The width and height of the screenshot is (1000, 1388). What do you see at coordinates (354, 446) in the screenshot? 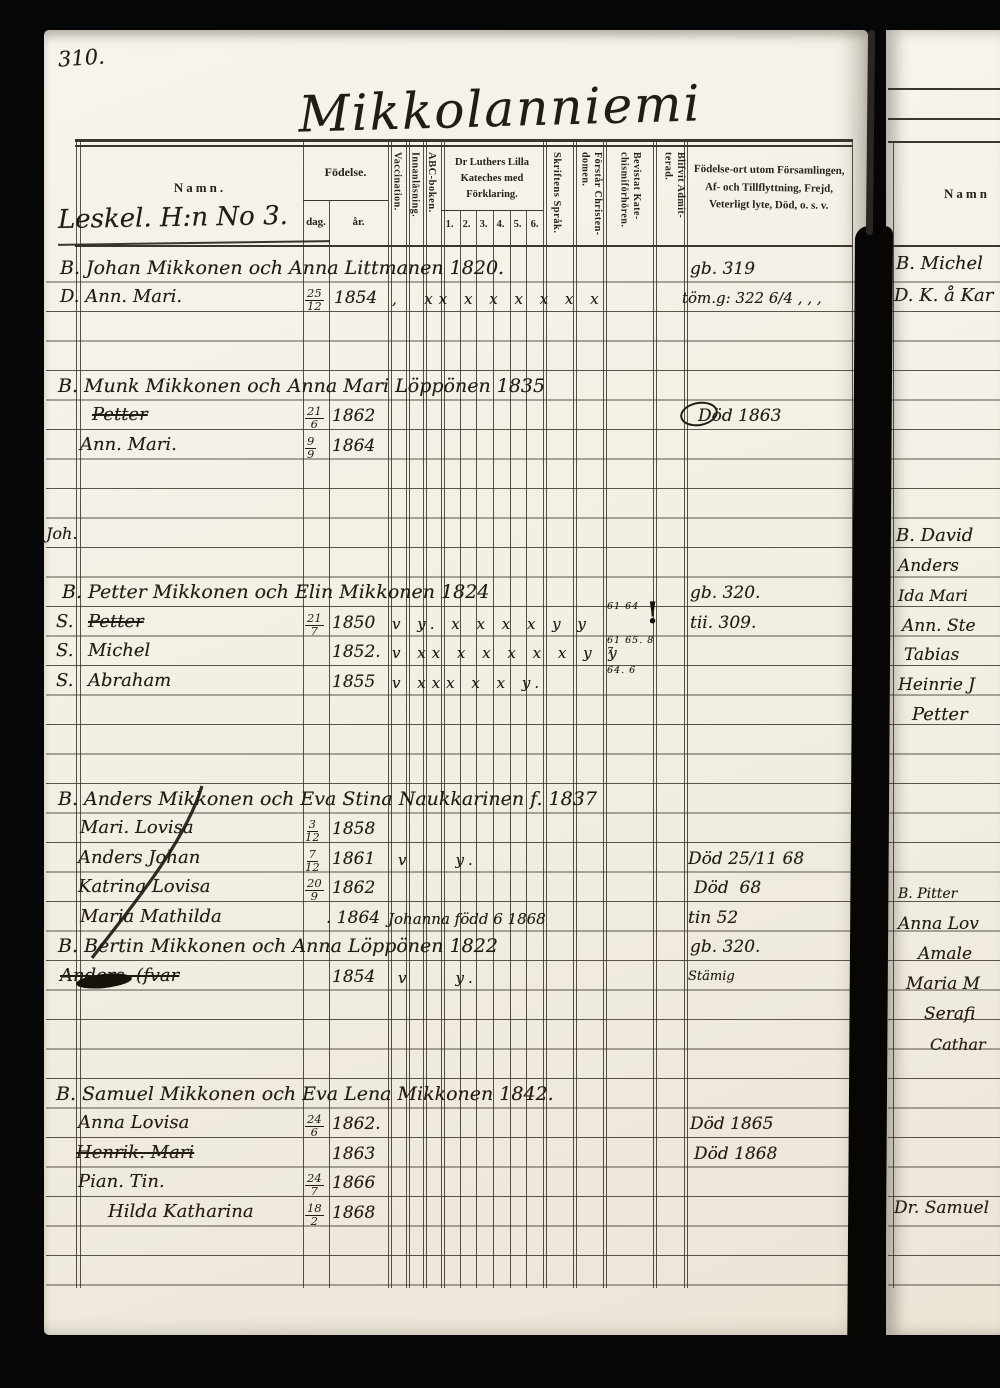
I see `birth-year: 1864` at bounding box center [354, 446].